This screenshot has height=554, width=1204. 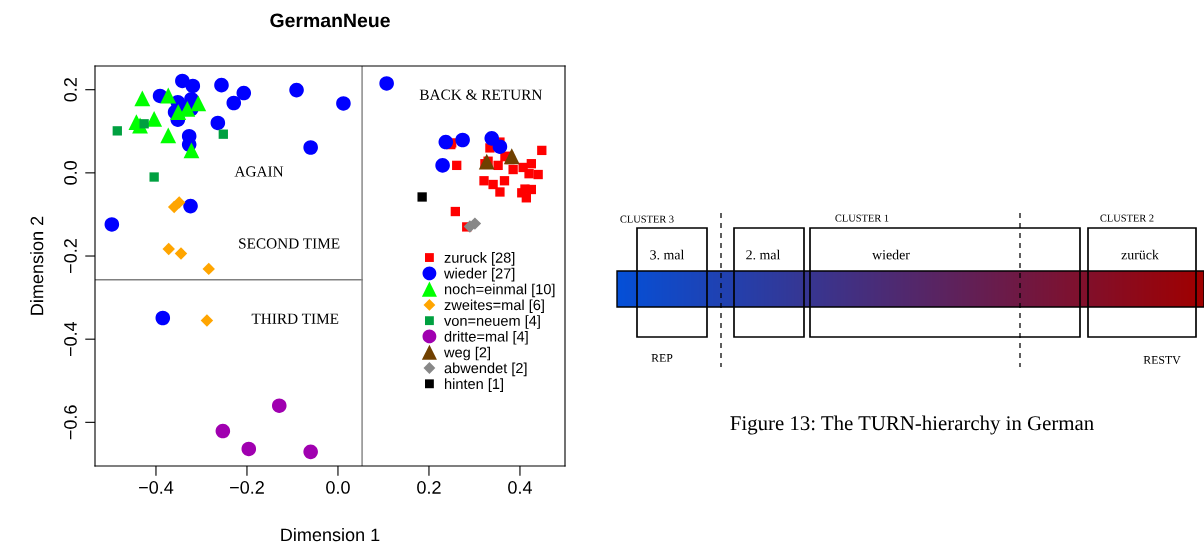 What do you see at coordinates (479, 274) in the screenshot?
I see `legend-label: wieder [27]` at bounding box center [479, 274].